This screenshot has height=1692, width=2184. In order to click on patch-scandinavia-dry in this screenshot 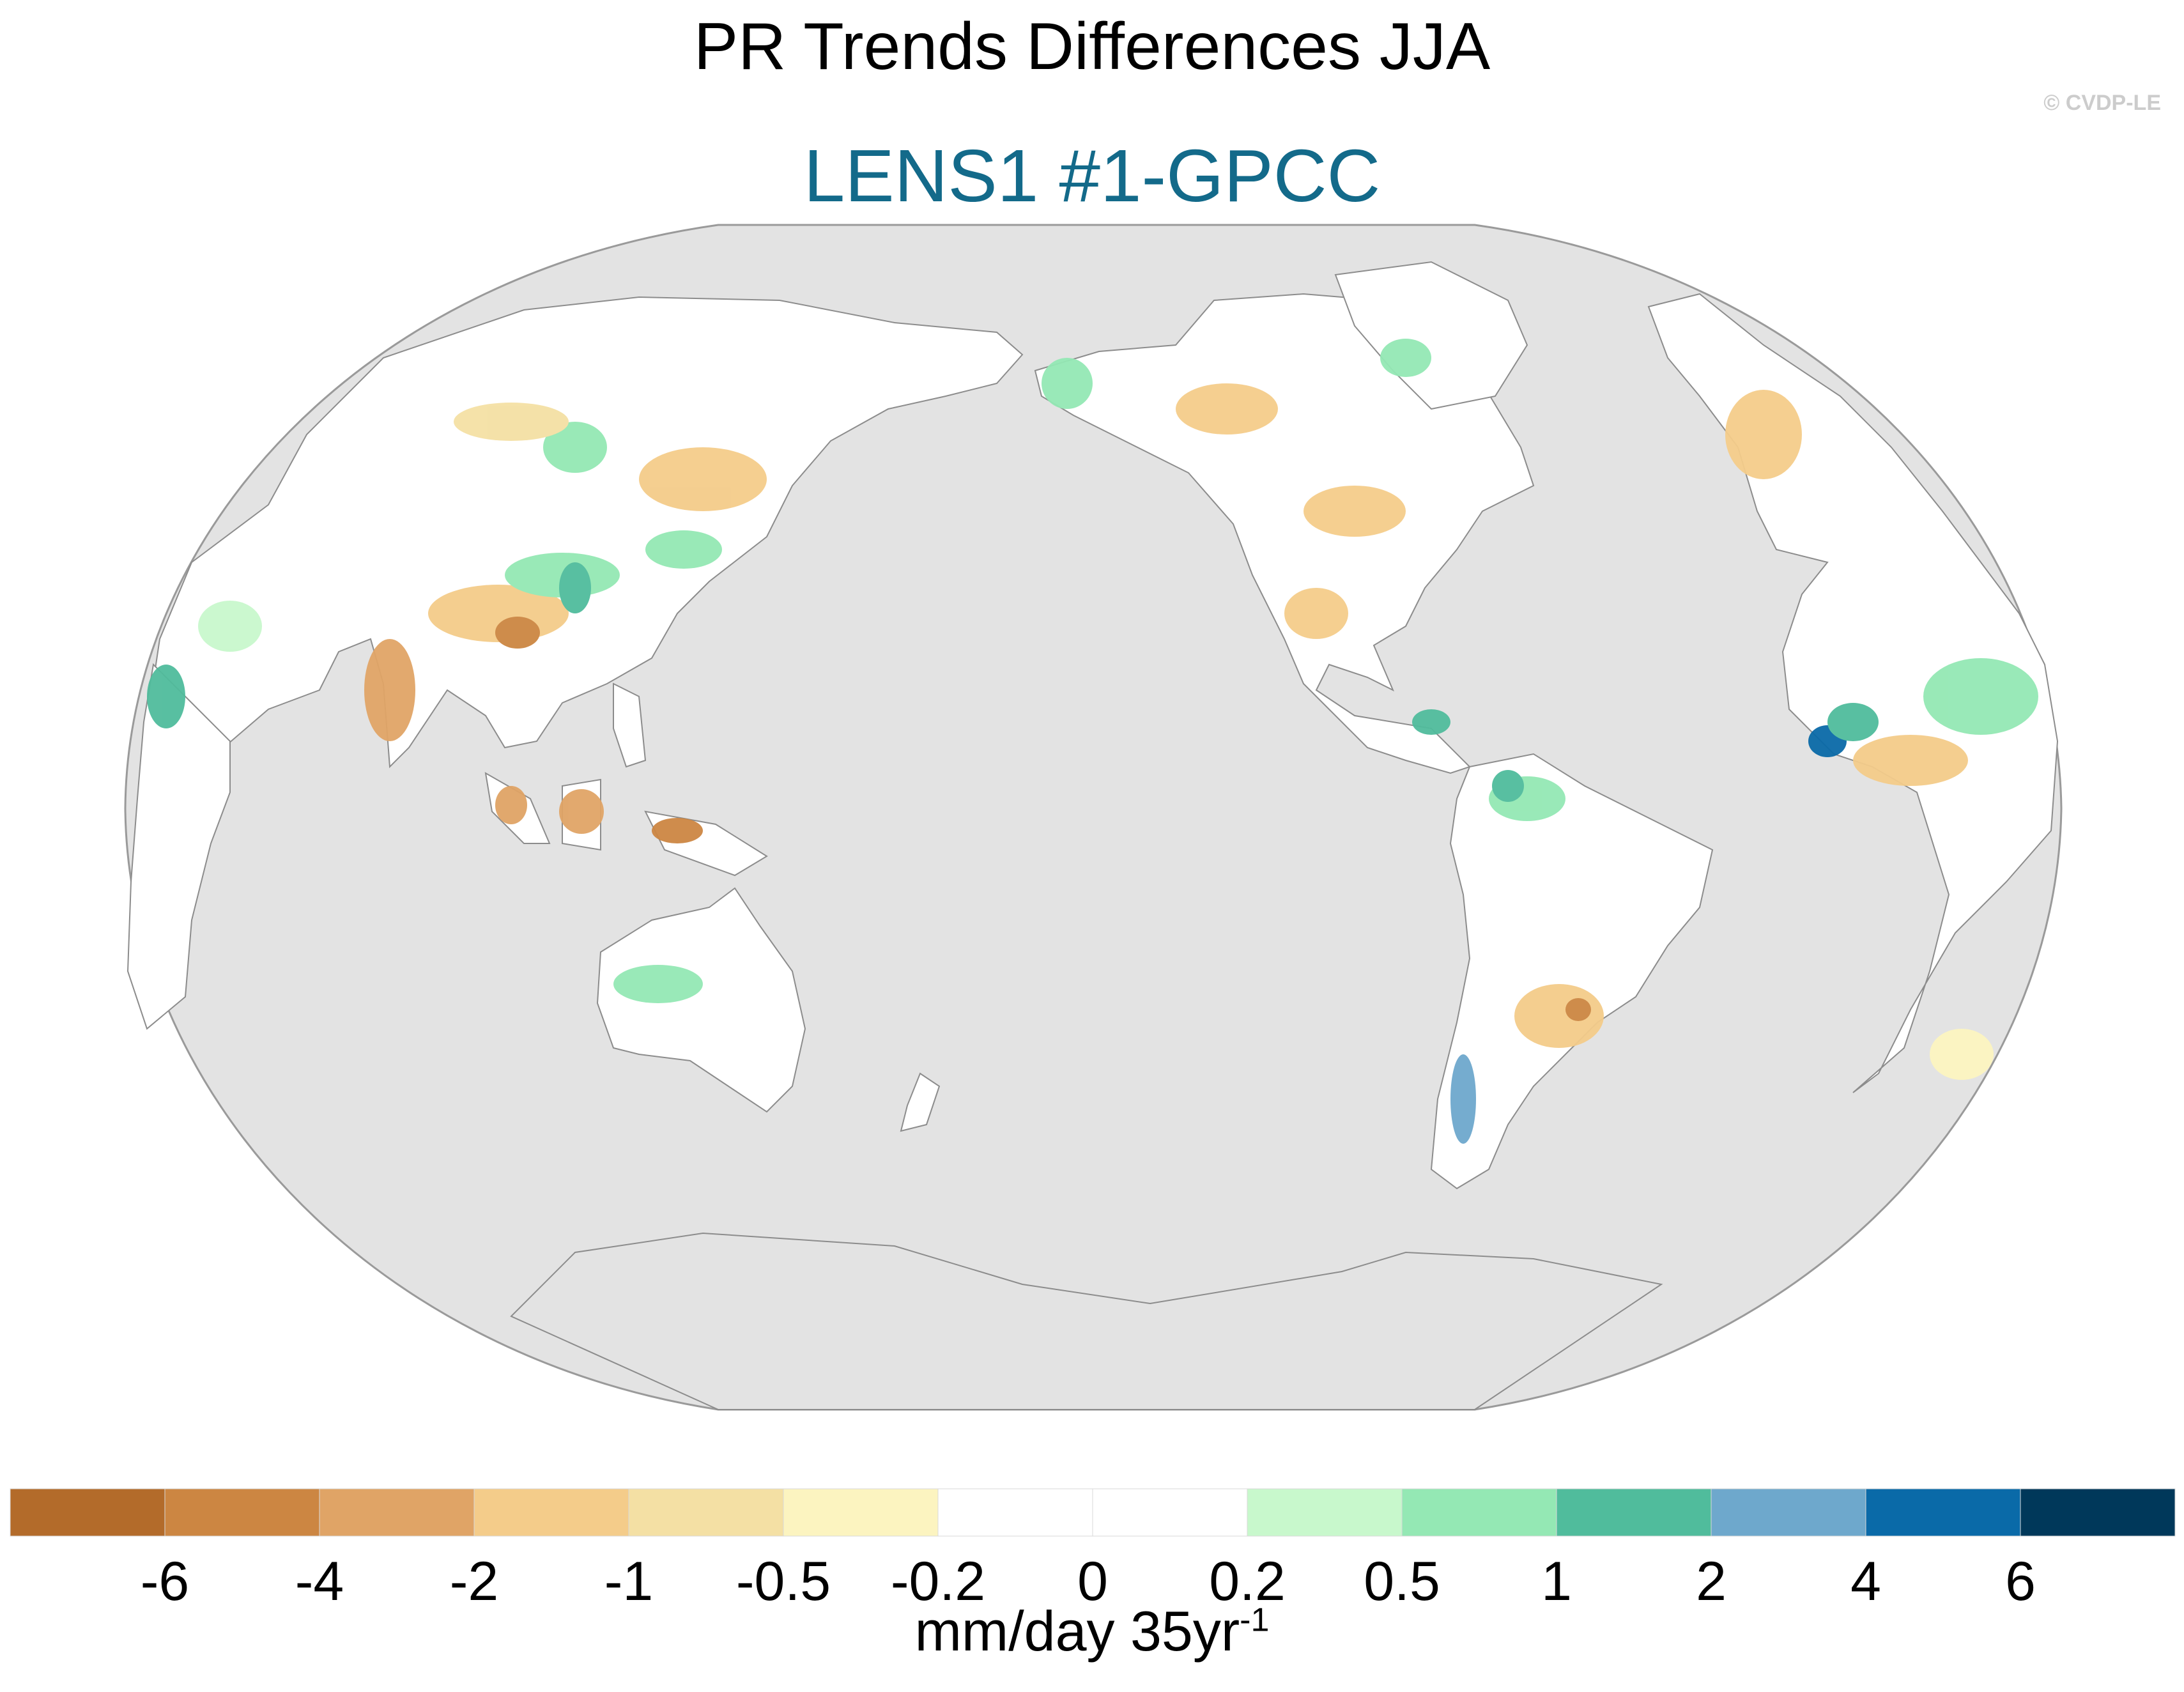, I will do `click(1763, 434)`.